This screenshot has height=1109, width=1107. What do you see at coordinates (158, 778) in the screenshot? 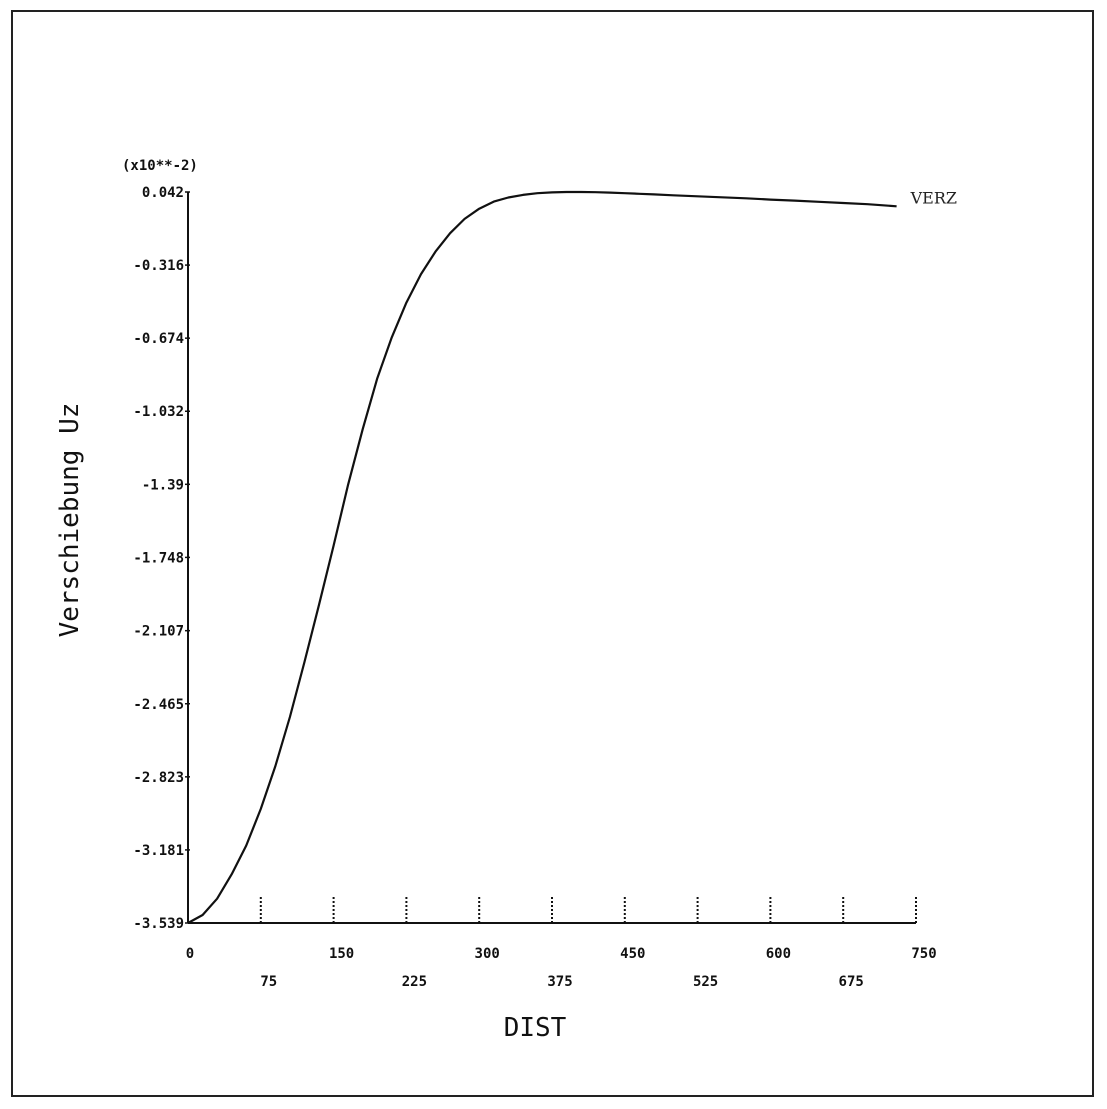
I see `y-tick-label: -2.823` at bounding box center [158, 778].